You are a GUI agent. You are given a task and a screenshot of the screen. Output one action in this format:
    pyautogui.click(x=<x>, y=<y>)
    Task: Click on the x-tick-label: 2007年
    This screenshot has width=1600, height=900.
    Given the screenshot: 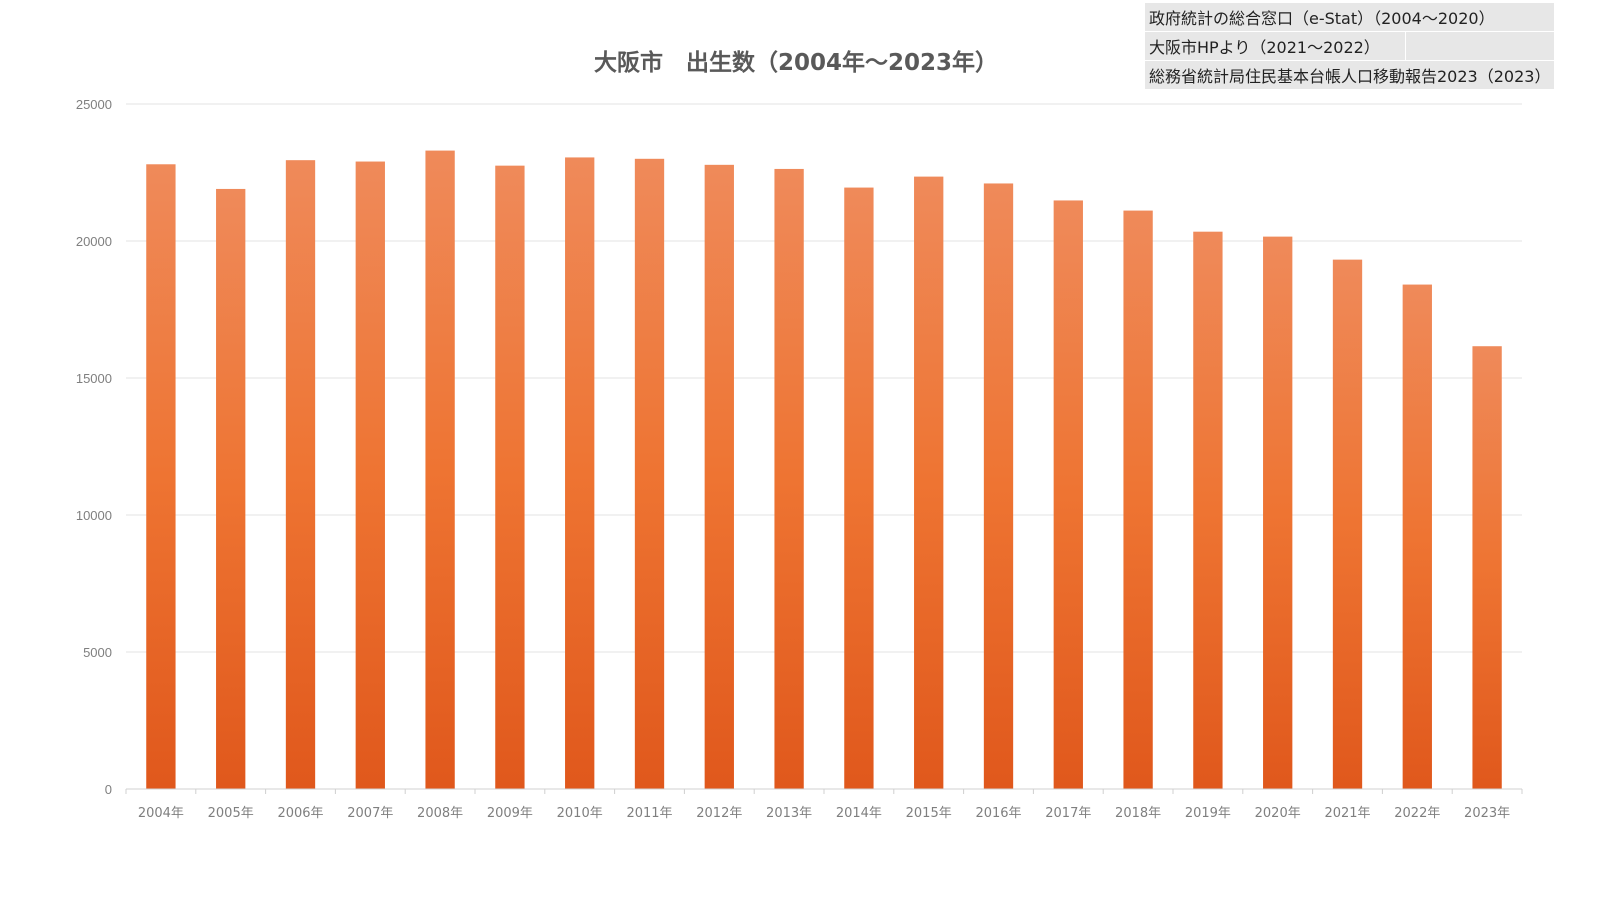 What is the action you would take?
    pyautogui.click(x=370, y=813)
    